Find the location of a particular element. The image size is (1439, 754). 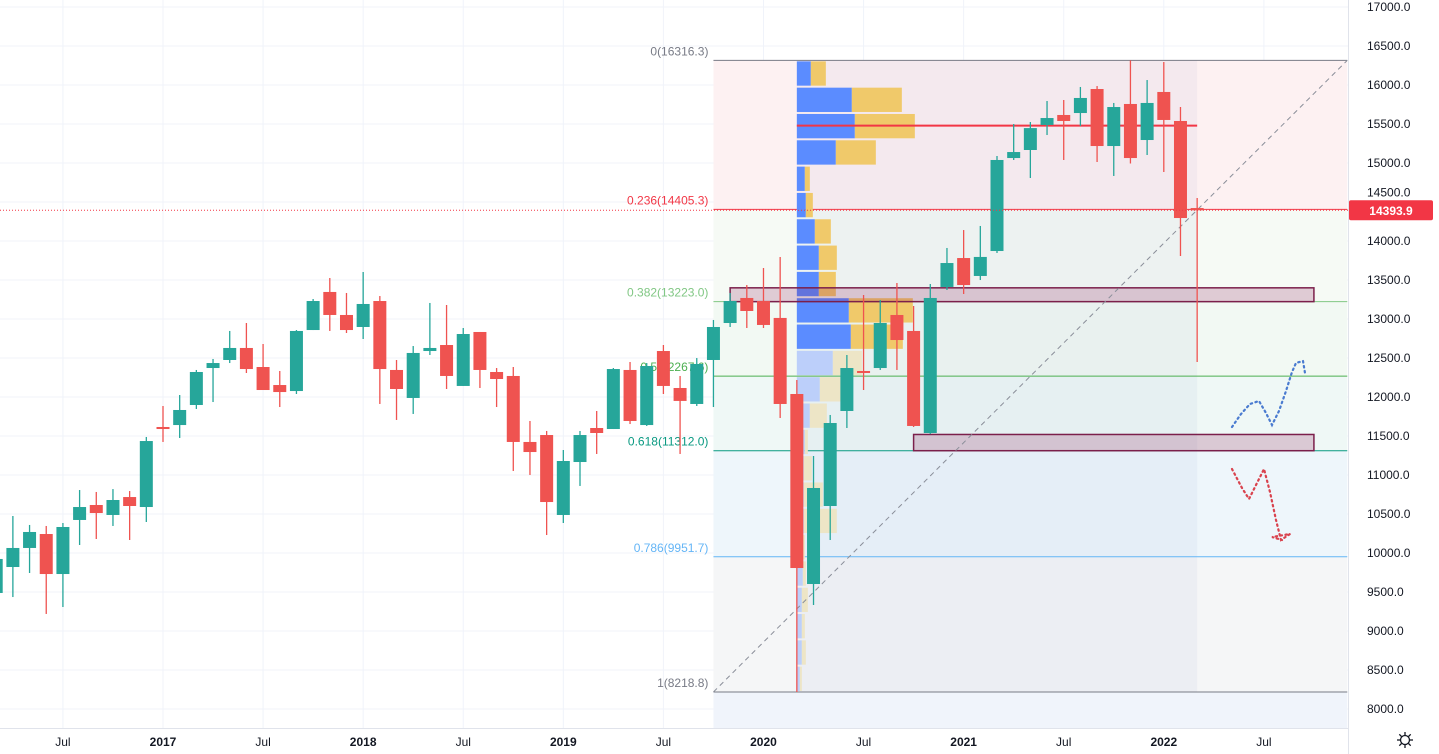

price-tick-label: 17000.0 is located at coordinates (1389, 7).